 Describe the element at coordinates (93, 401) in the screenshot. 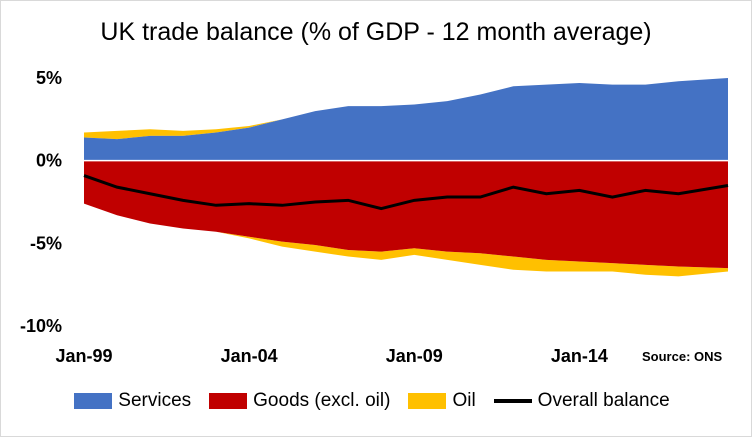

I see `legend-swatch-services` at that location.